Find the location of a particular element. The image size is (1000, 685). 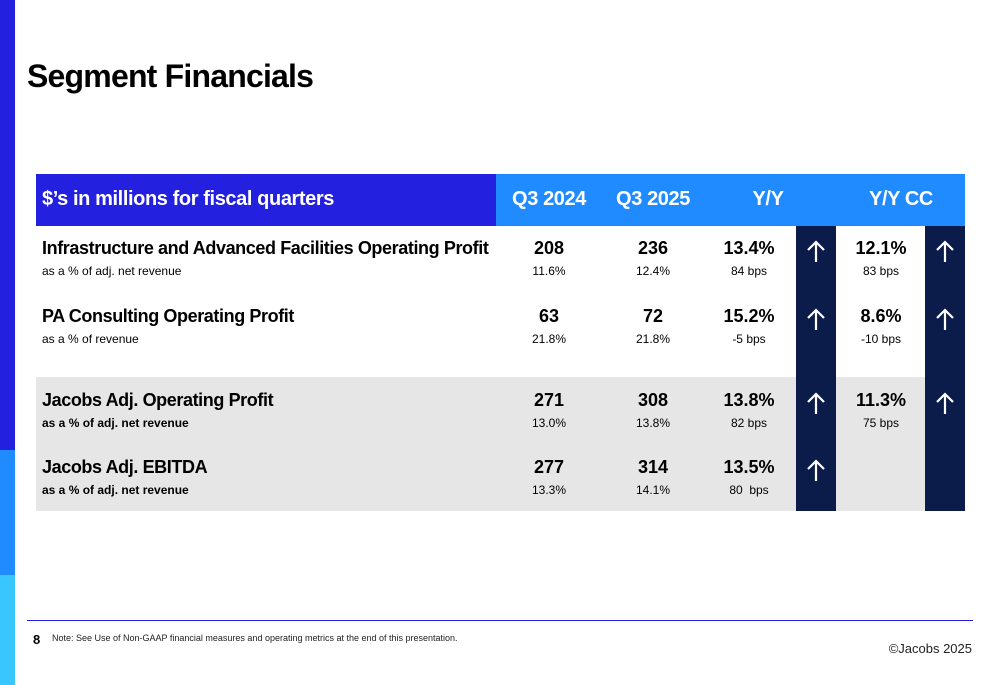

header-yy: Y/Y is located at coordinates (768, 199).